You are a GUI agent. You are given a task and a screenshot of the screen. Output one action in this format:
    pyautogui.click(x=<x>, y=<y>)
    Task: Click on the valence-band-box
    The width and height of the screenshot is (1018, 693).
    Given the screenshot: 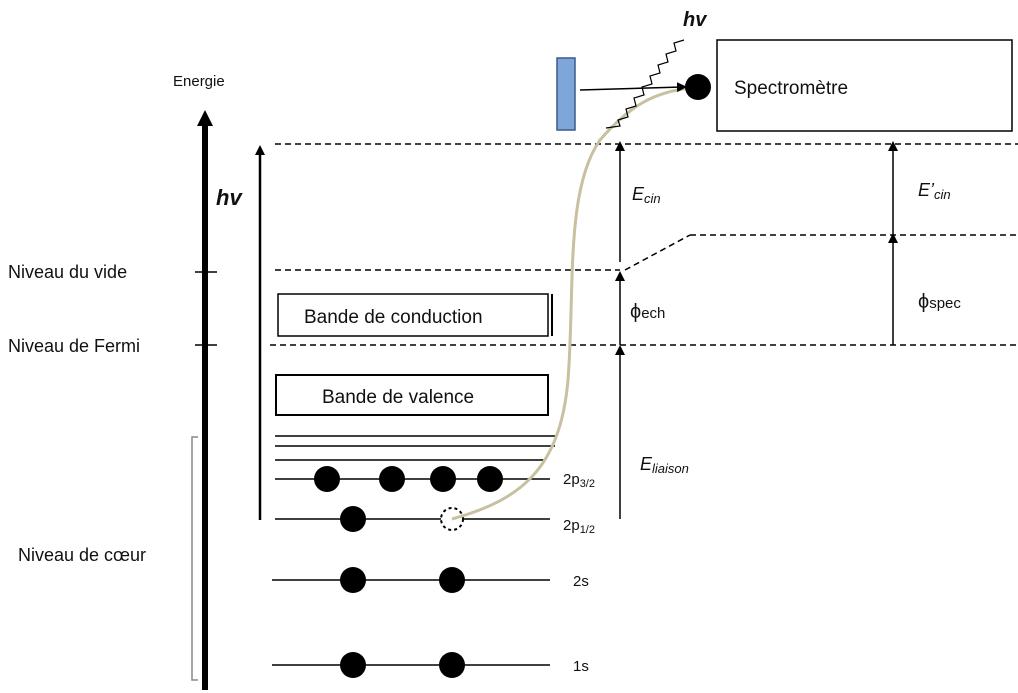 What is the action you would take?
    pyautogui.click(x=412, y=395)
    